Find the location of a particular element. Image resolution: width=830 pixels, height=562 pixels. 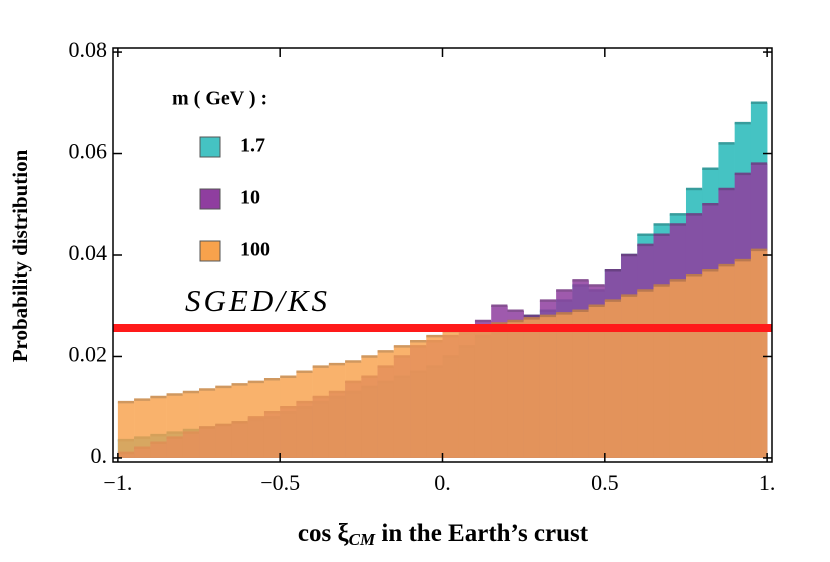

x-tick-label: −1. is located at coordinates (117, 482).